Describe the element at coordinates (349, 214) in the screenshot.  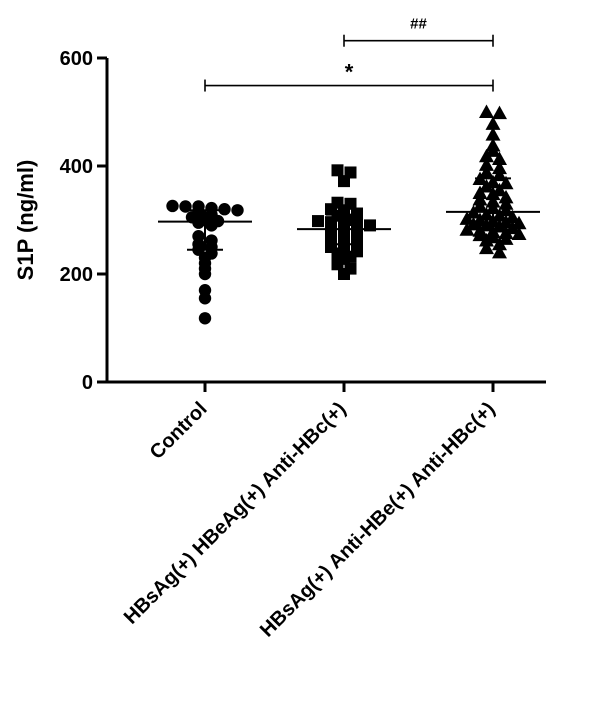
I see `summary-lines` at that location.